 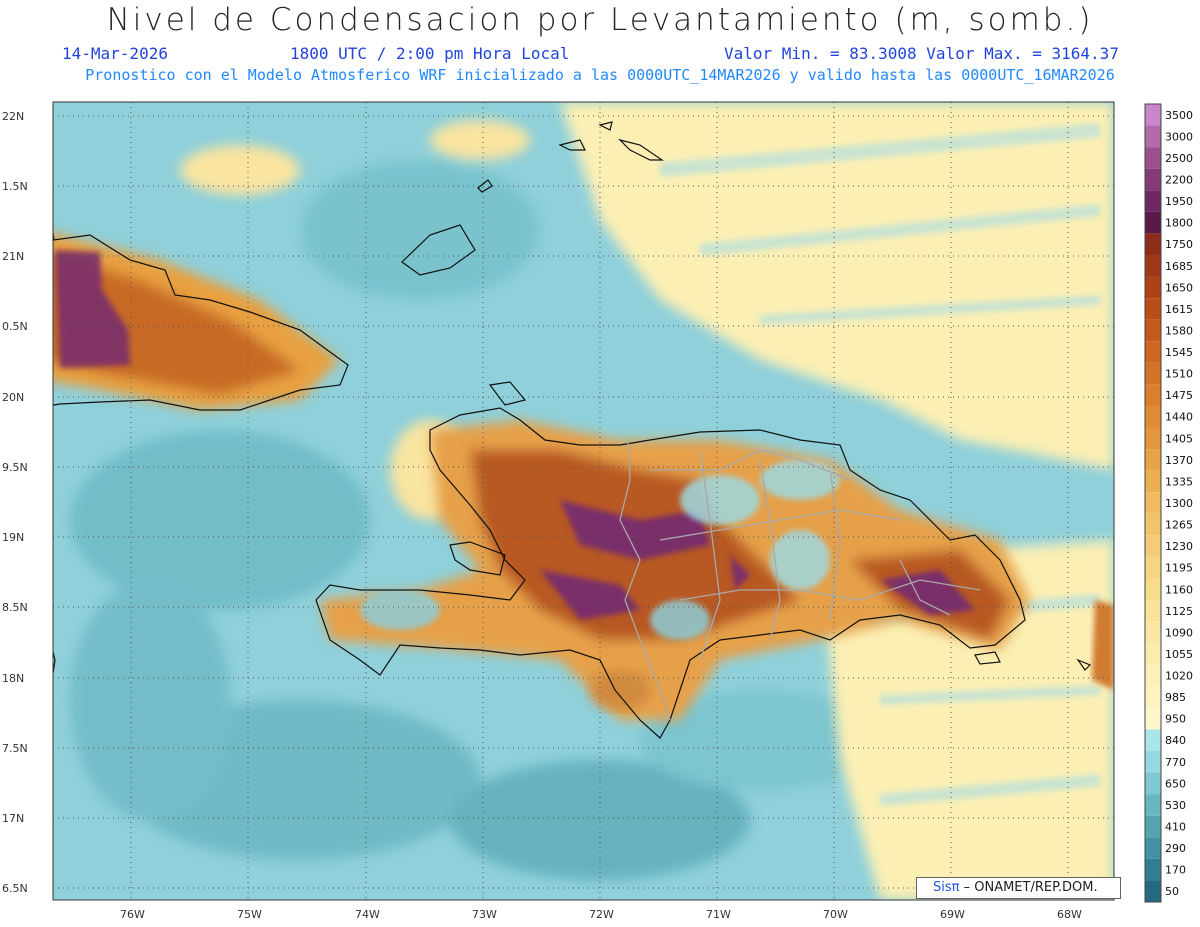 I want to click on colorbar-label: 170, so click(x=1175, y=870).